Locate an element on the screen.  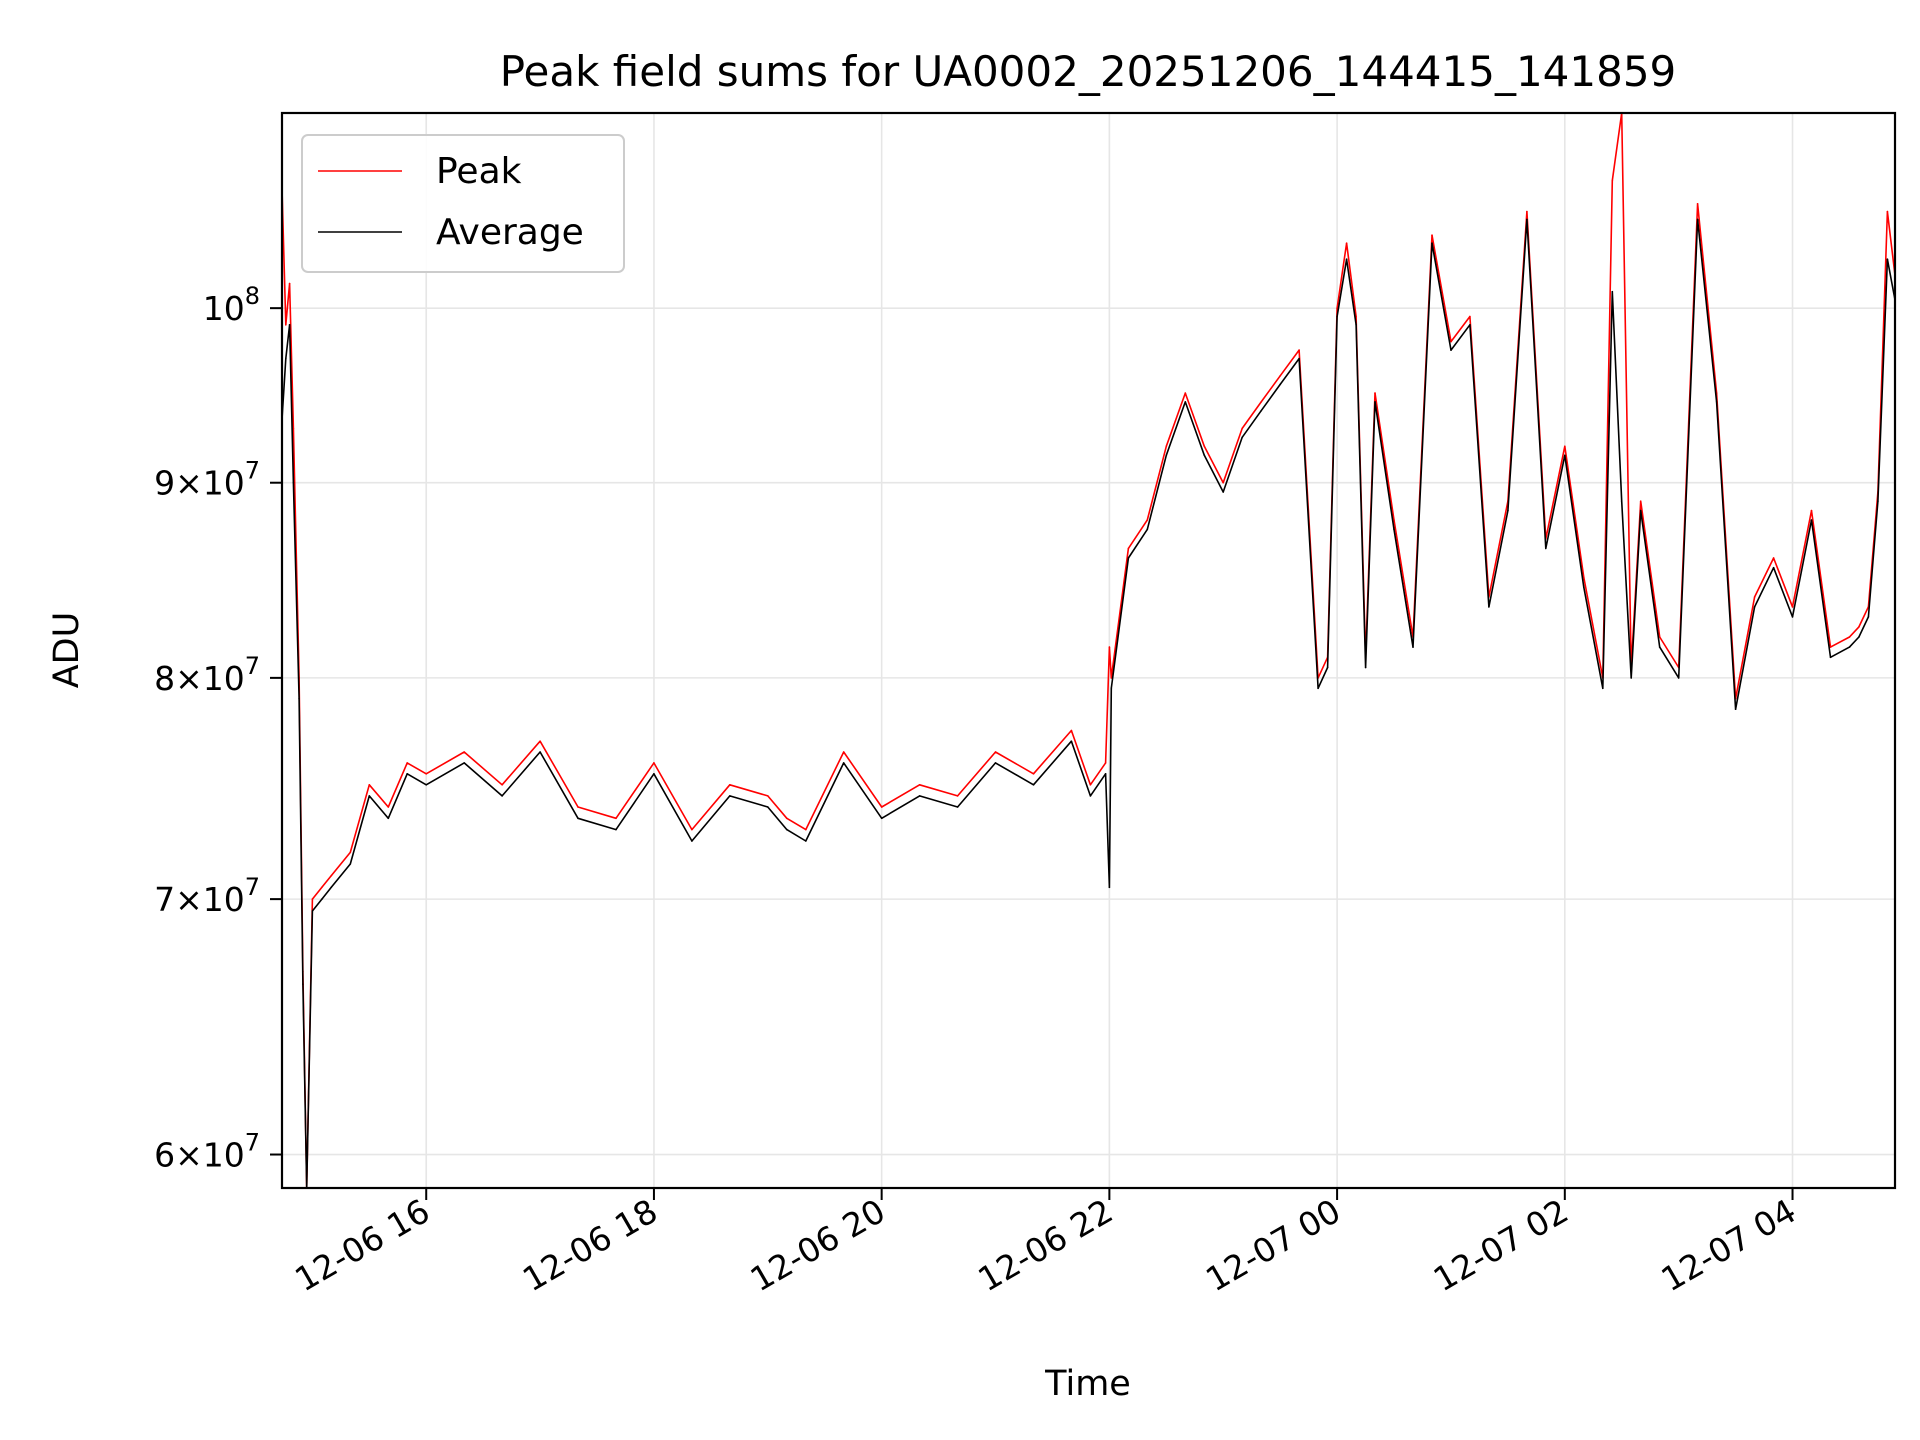
legend: Peak Average is located at coordinates (463, 203).